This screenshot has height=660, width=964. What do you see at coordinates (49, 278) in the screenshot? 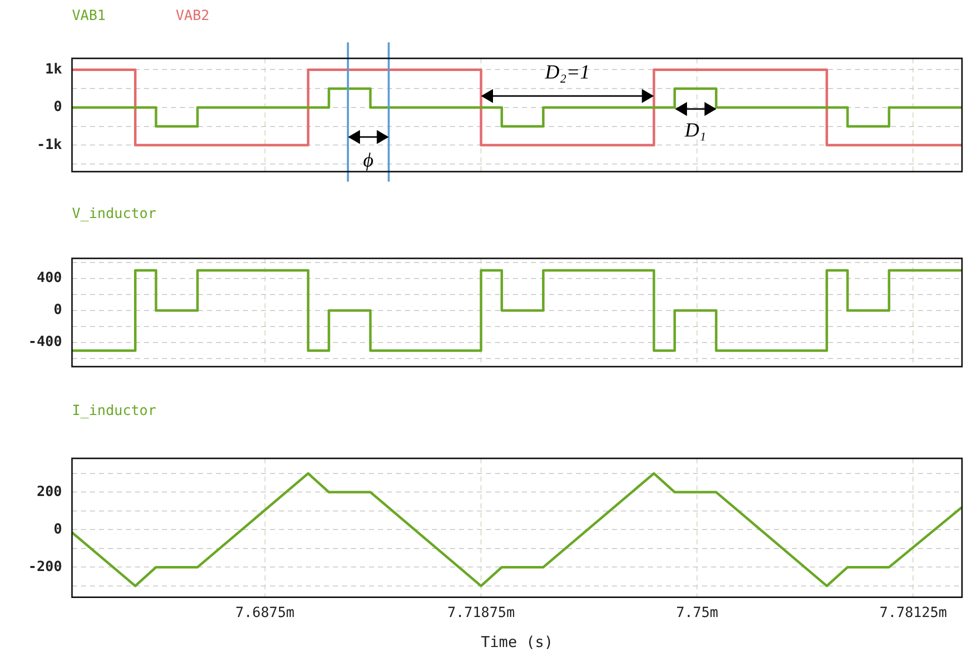
I see `y-tick-label: 400` at bounding box center [49, 278].